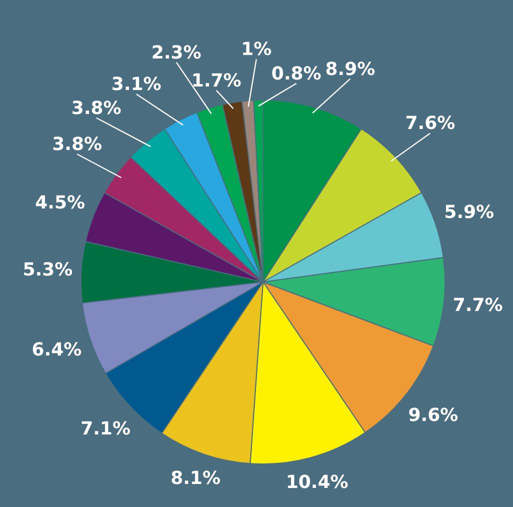 Image resolution: width=513 pixels, height=507 pixels. What do you see at coordinates (296, 73) in the screenshot?
I see `data-label: 0.8%` at bounding box center [296, 73].